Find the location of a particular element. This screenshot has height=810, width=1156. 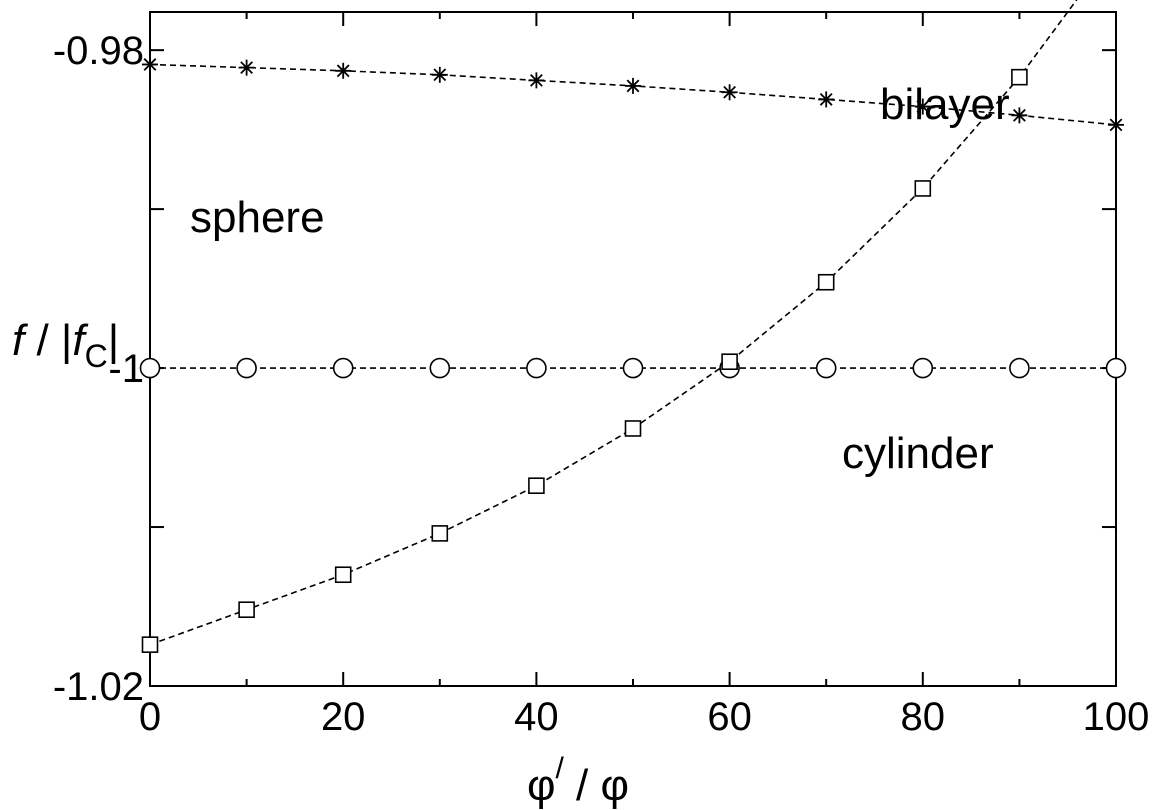

y-tick-label: -1 is located at coordinates (126, 369).